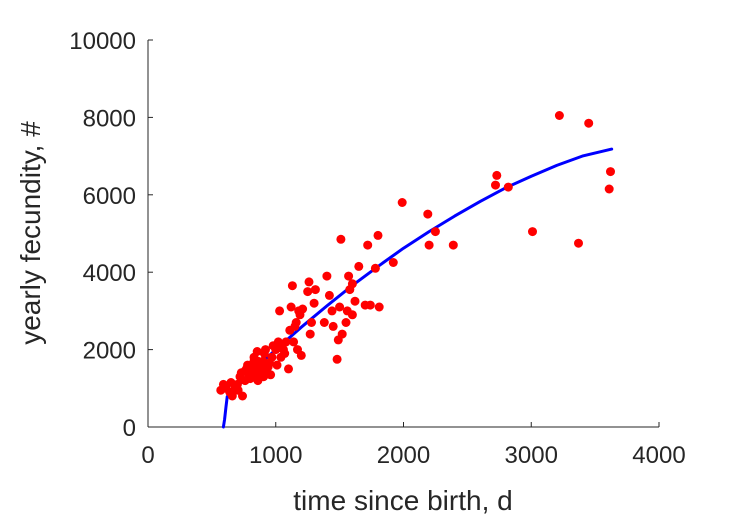 This screenshot has width=729, height=521. I want to click on x-ticks: 0 1000 2000 3000 4000, so click(413, 445).